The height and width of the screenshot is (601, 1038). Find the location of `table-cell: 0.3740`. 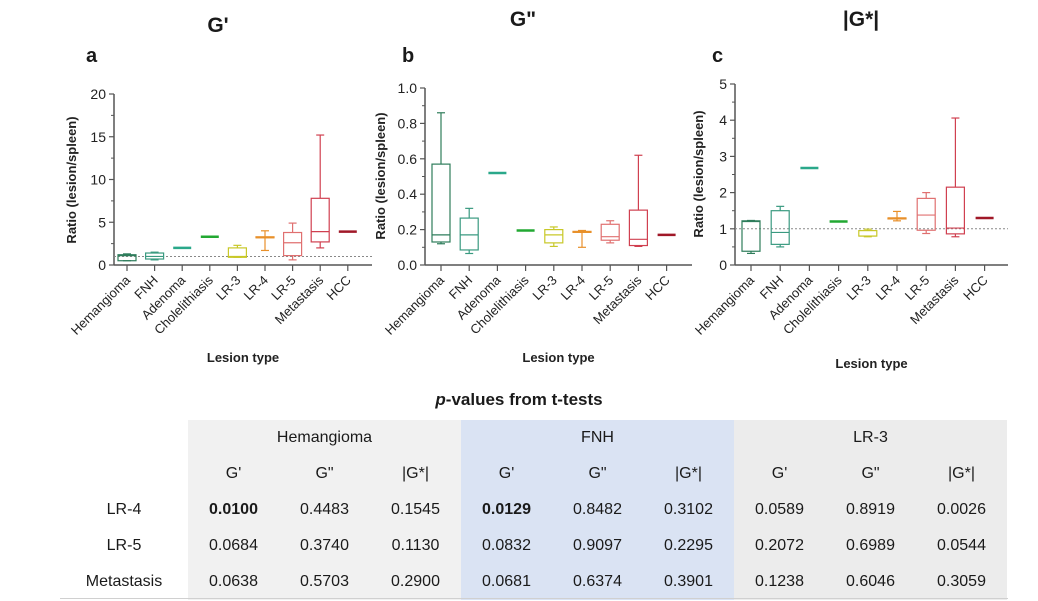

table-cell: 0.3740 is located at coordinates (324, 546).